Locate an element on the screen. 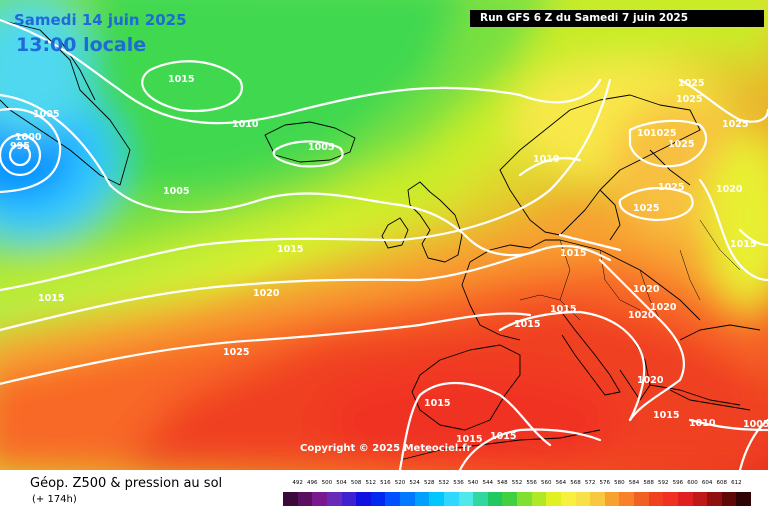 The width and height of the screenshot is (768, 512). legend-label: 568 is located at coordinates (575, 483).